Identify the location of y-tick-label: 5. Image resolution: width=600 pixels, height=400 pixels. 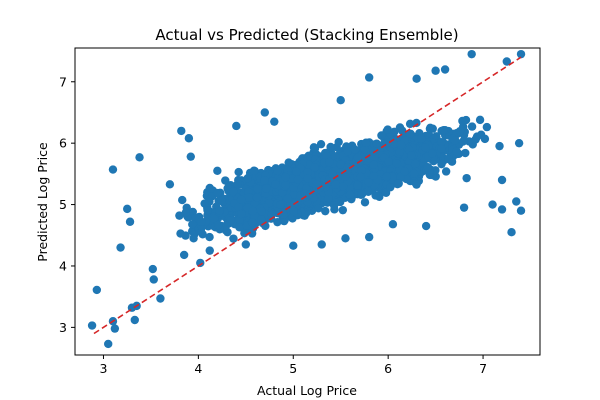
(63, 204).